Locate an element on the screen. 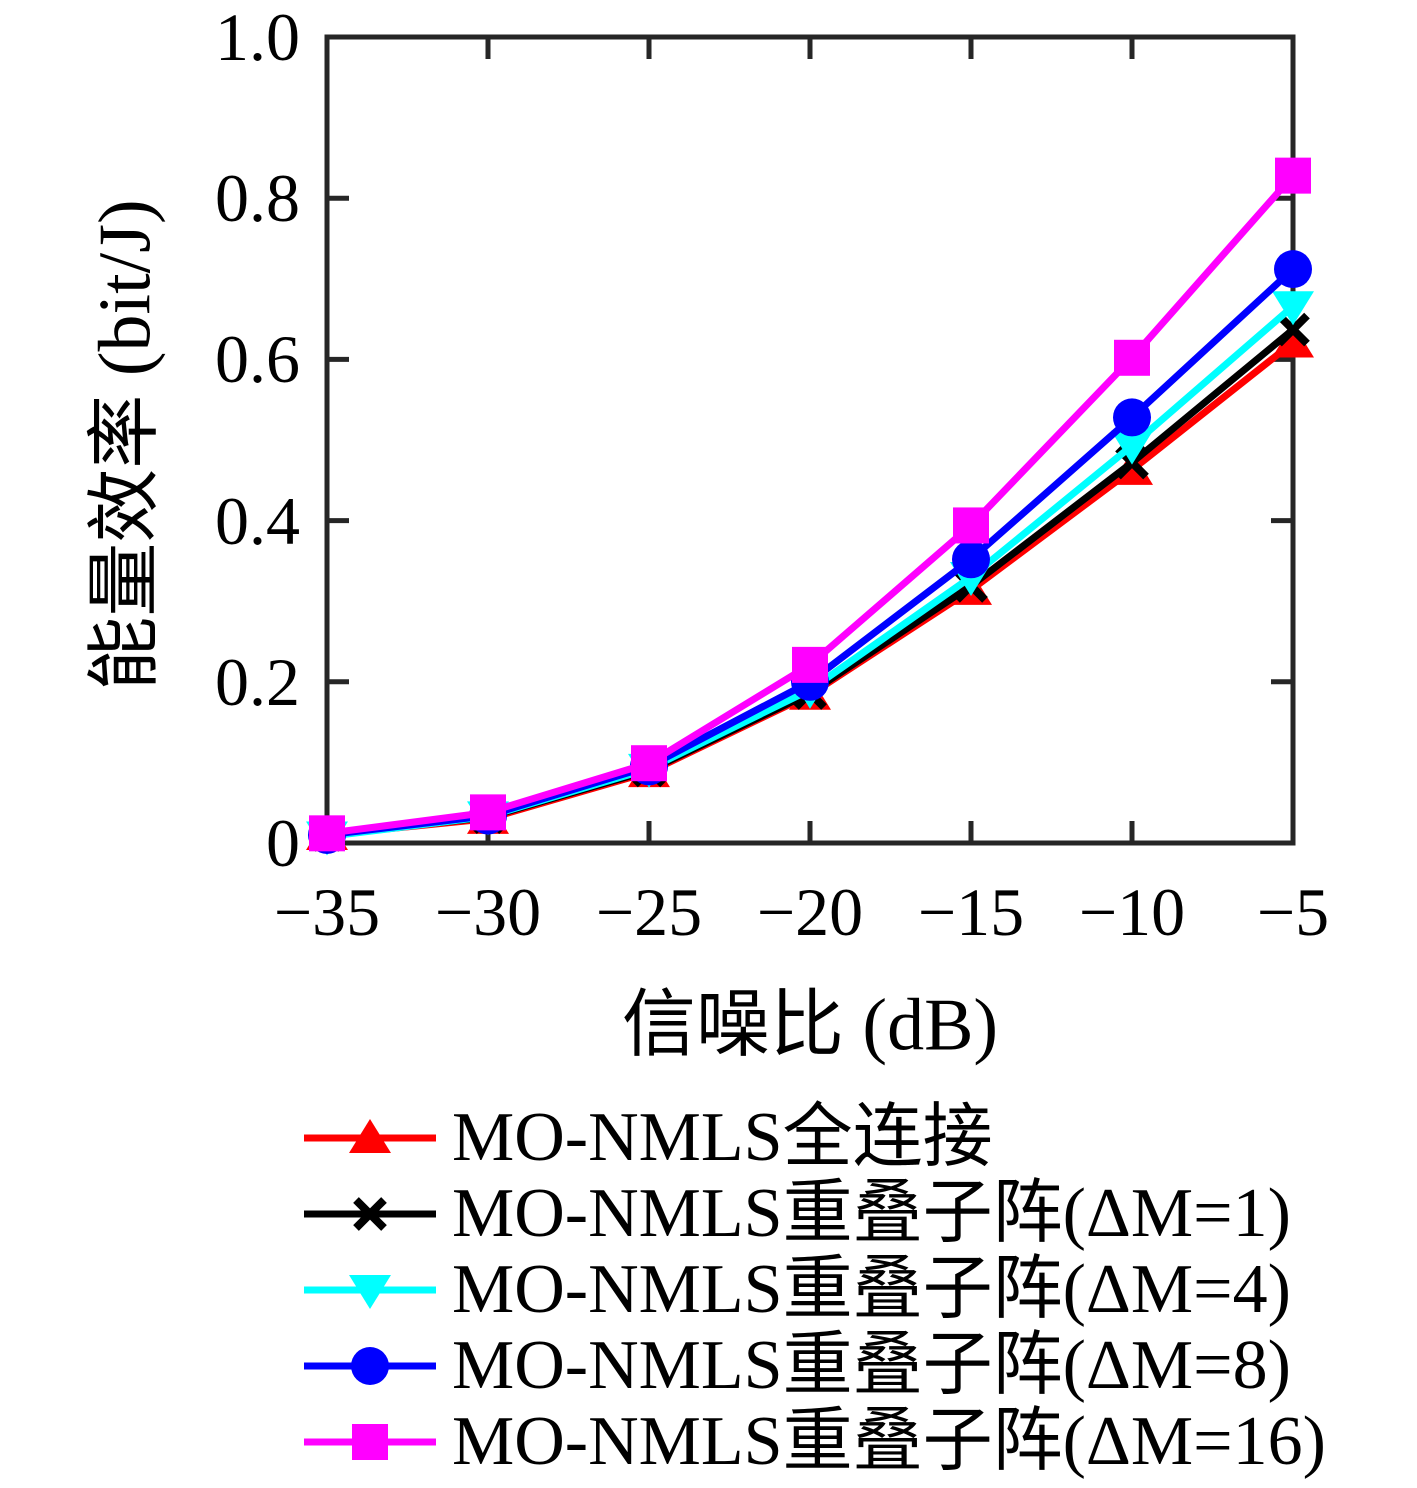  legend-swatch-x-icon is located at coordinates (370, 1214).